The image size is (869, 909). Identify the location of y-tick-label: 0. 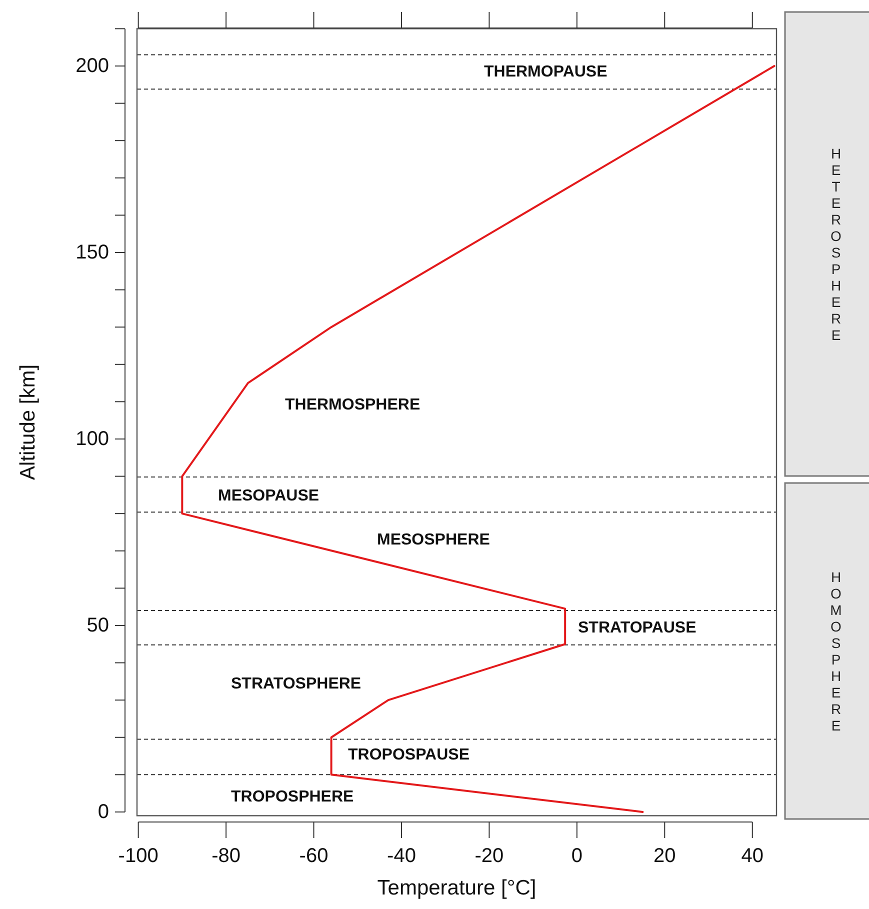
(103, 811).